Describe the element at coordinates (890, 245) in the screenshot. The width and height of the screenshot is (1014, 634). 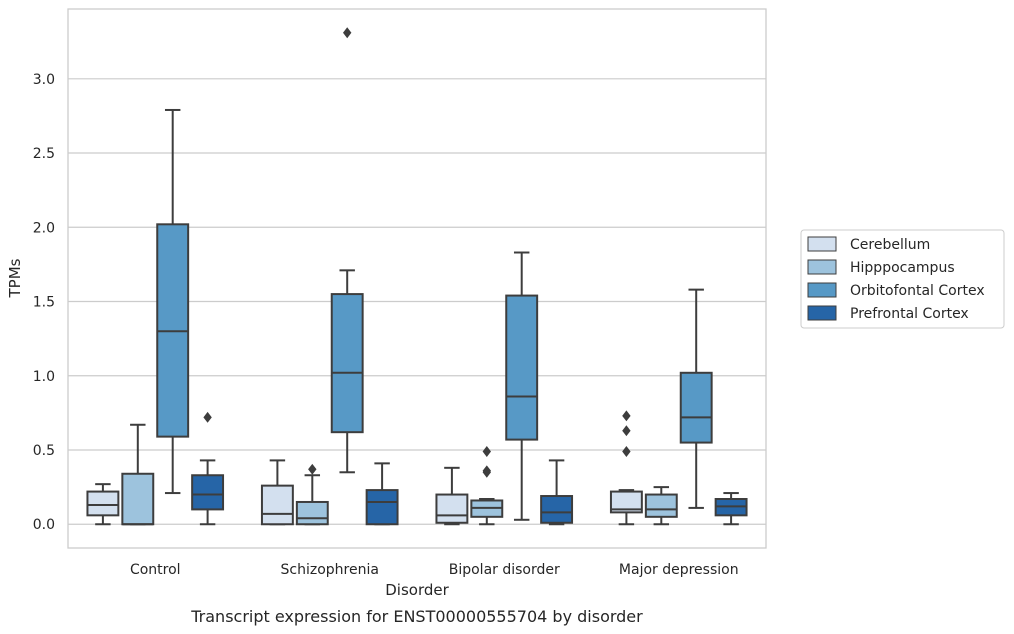
I see `legend-label: Cerebellum` at that location.